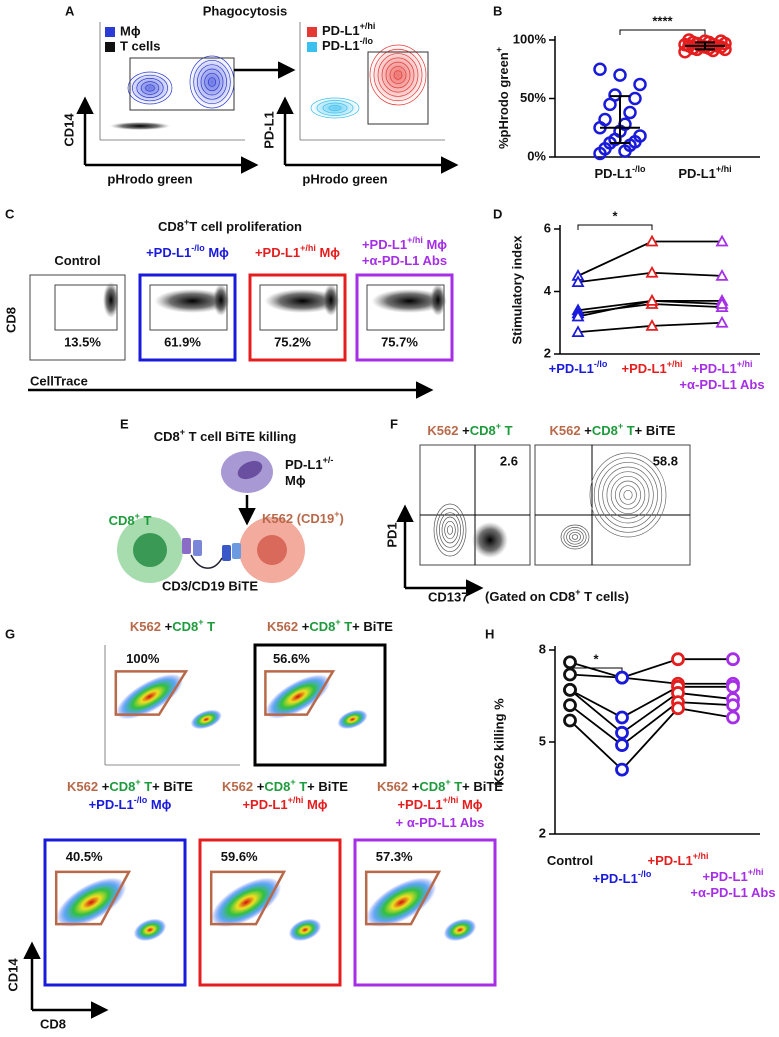 The width and height of the screenshot is (779, 1037). What do you see at coordinates (236, 551) in the screenshot?
I see `bite-domain` at bounding box center [236, 551].